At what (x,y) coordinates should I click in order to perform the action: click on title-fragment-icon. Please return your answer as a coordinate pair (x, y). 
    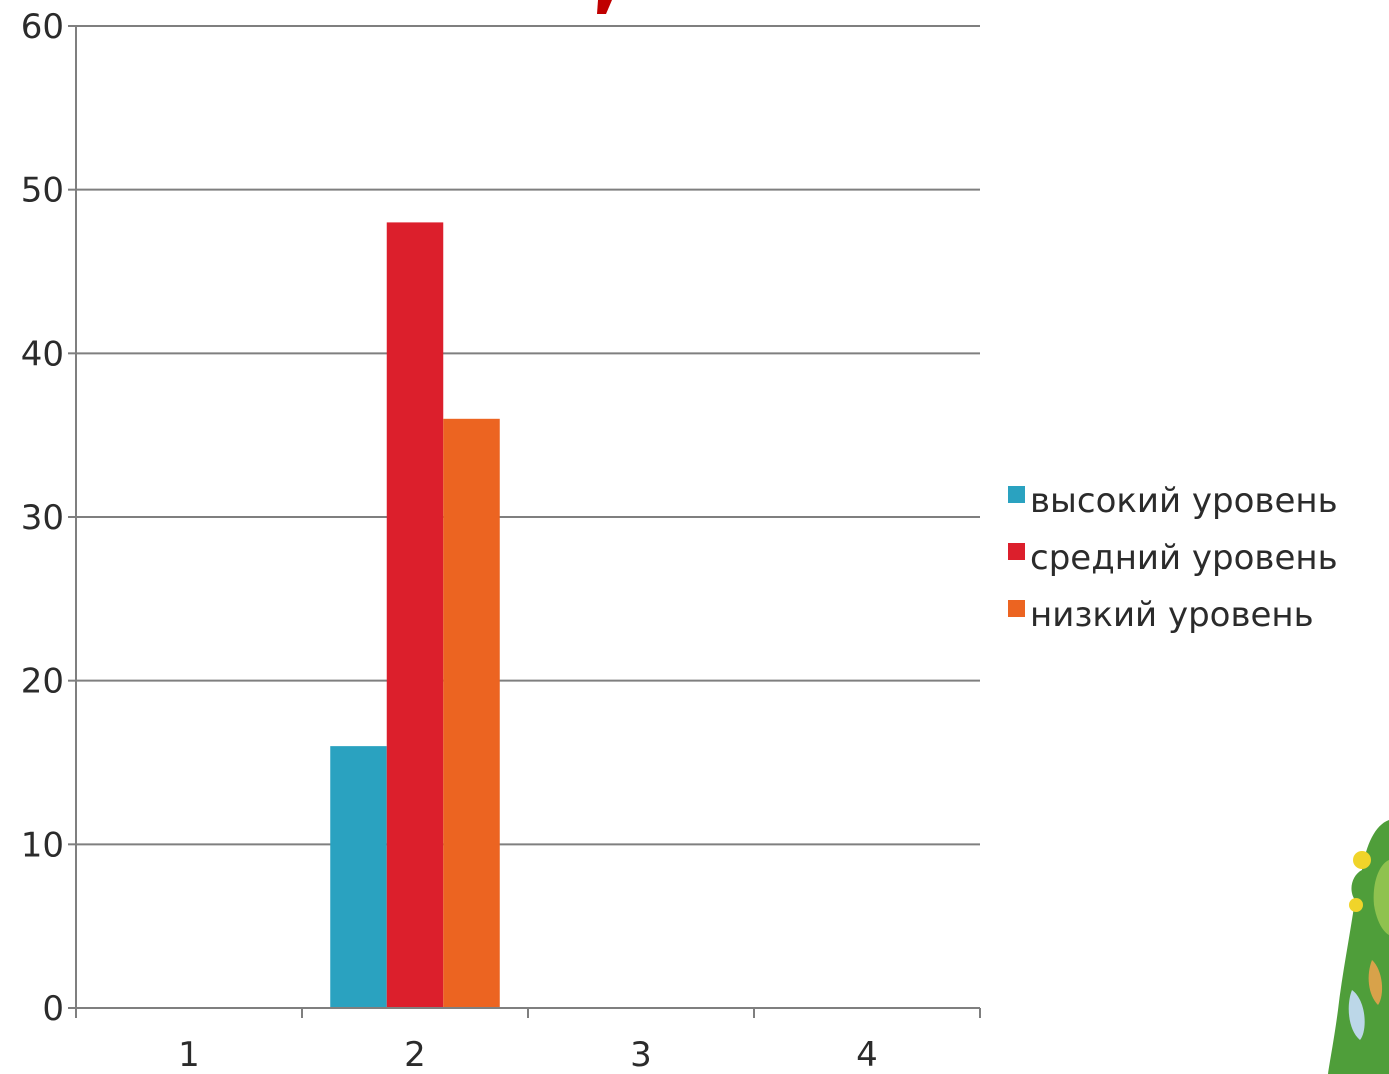
    Looking at the image, I should click on (604, 7).